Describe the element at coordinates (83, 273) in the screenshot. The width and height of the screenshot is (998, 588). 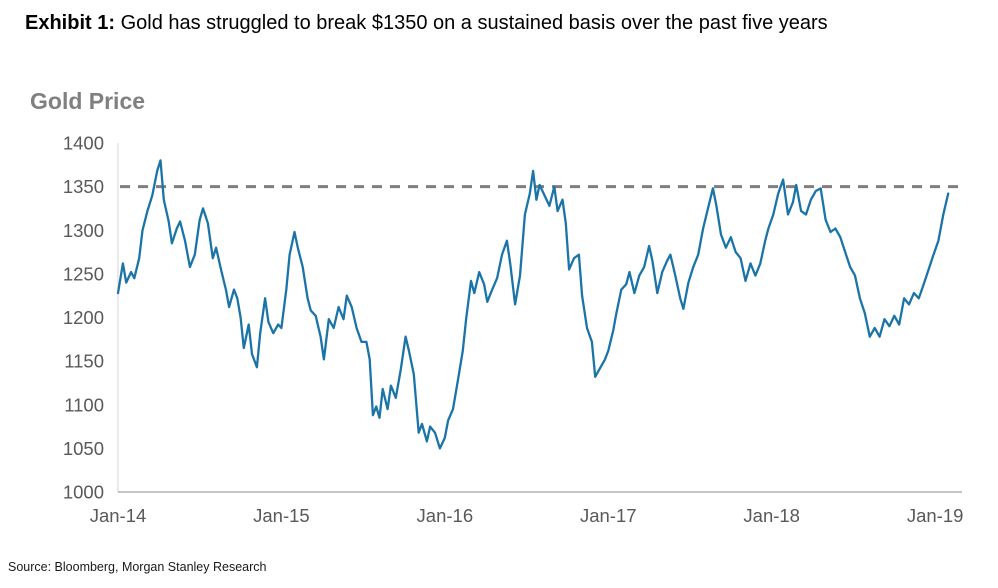
I see `y-tick-label: 1250` at that location.